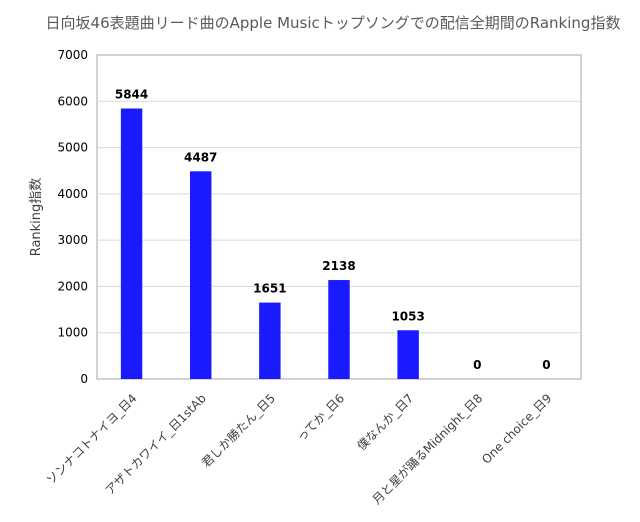 Image resolution: width=640 pixels, height=522 pixels. I want to click on x-tick-label: ってか_日6, so click(320, 417).